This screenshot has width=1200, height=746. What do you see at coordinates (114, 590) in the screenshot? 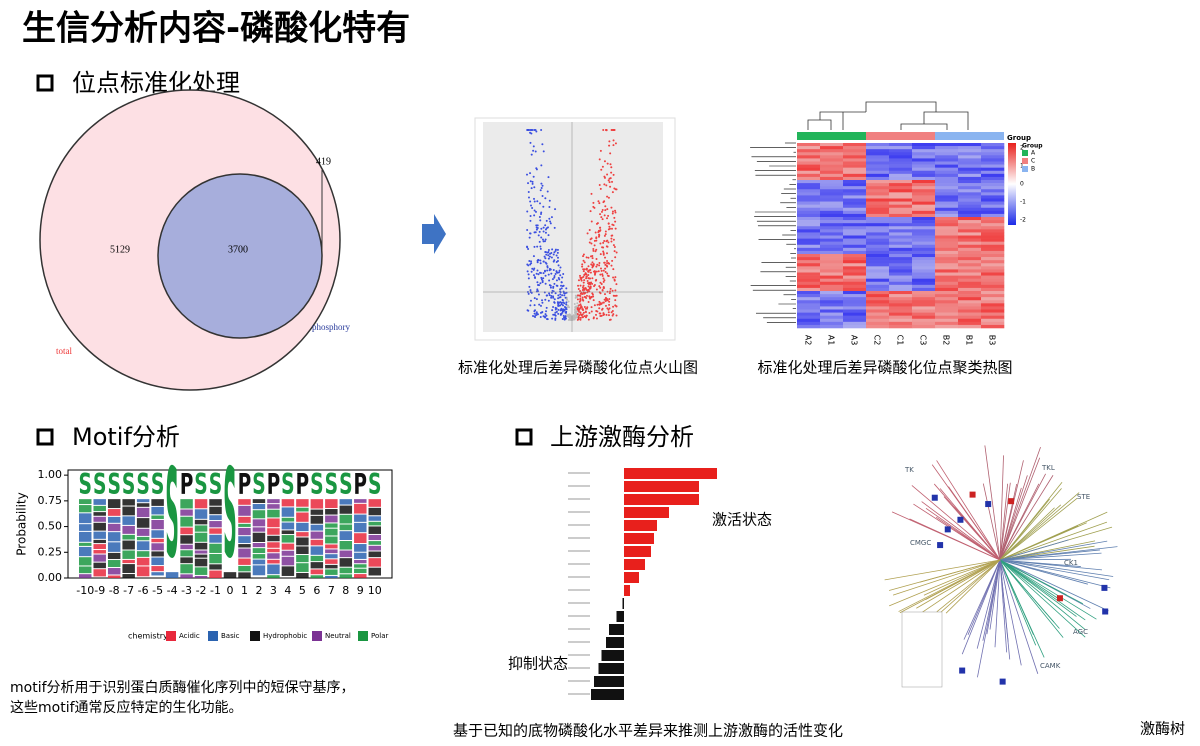
I see `x-tick-label: -8` at bounding box center [114, 590].